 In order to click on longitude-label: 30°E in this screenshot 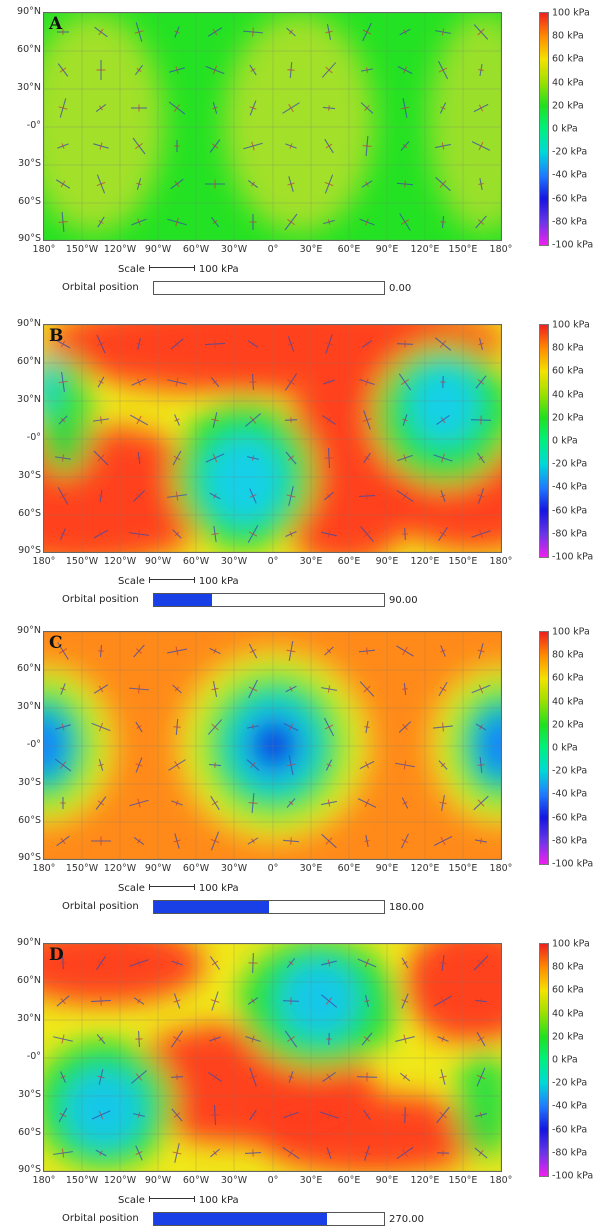, I will do `click(311, 249)`.